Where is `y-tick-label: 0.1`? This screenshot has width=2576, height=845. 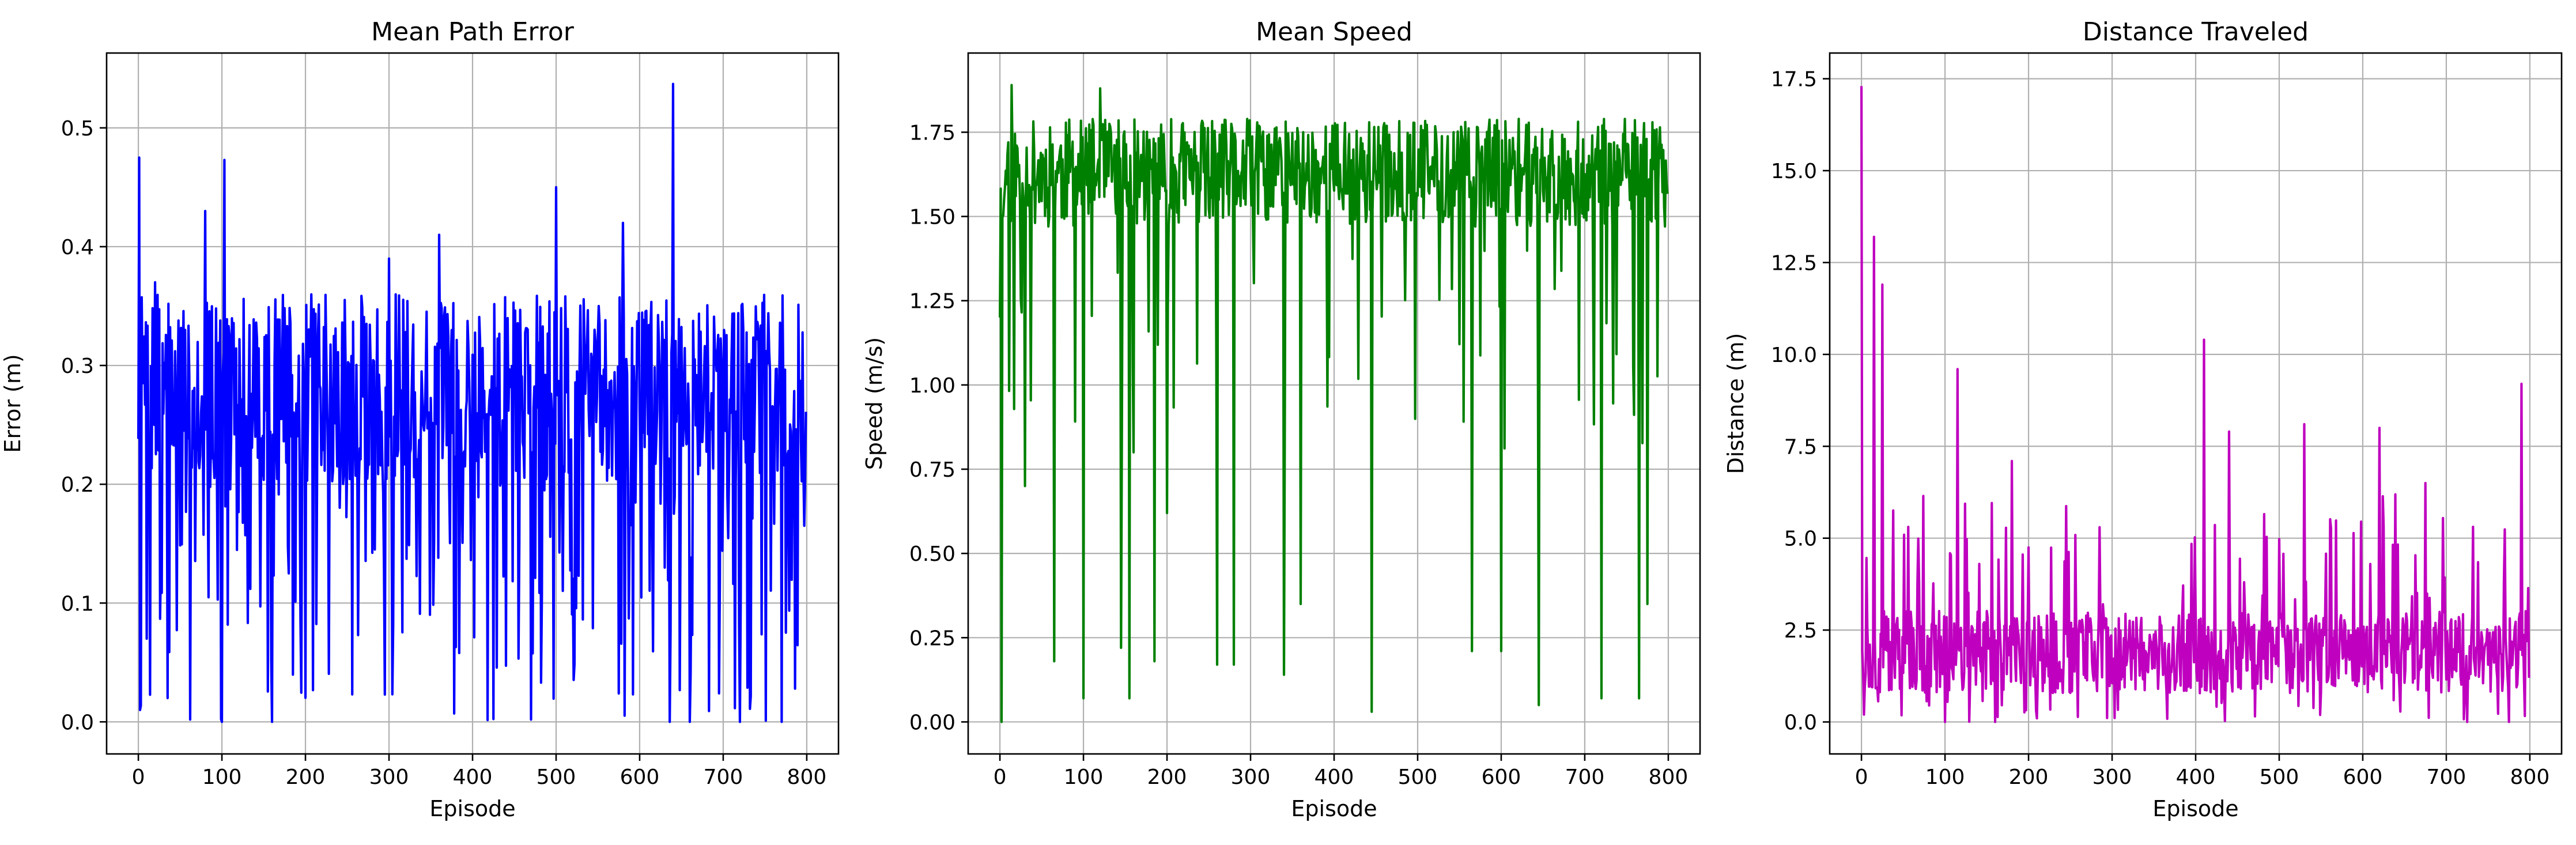 y-tick-label: 0.1 is located at coordinates (77, 604).